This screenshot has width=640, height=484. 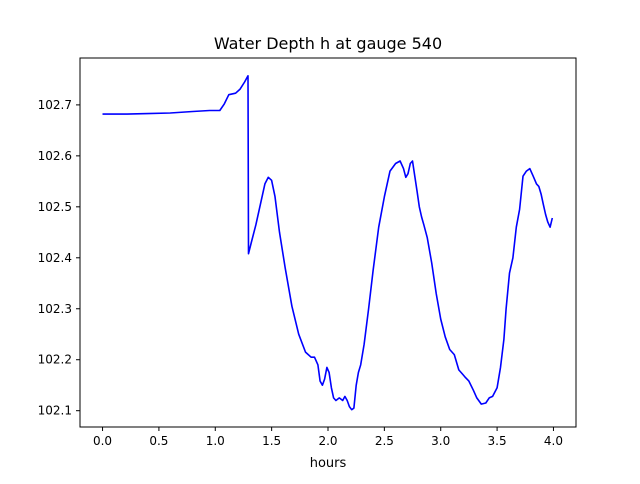 What do you see at coordinates (55, 156) in the screenshot?
I see `y-tick-label: 102.6` at bounding box center [55, 156].